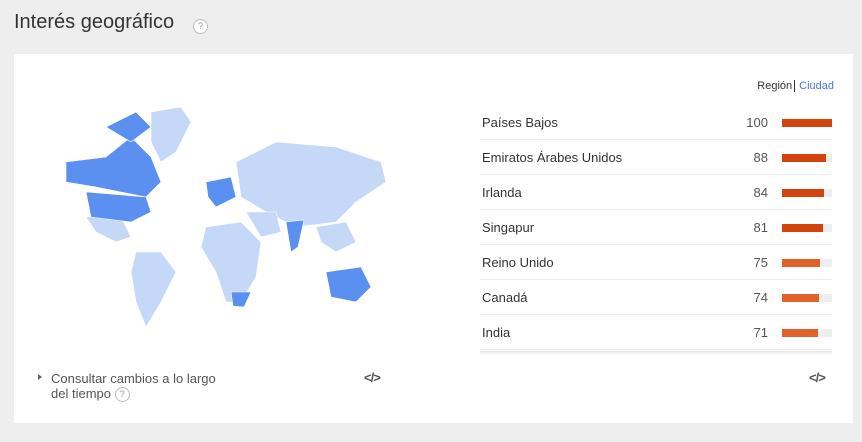 The width and height of the screenshot is (862, 442). Describe the element at coordinates (128, 127) in the screenshot. I see `map-canada-islands` at that location.